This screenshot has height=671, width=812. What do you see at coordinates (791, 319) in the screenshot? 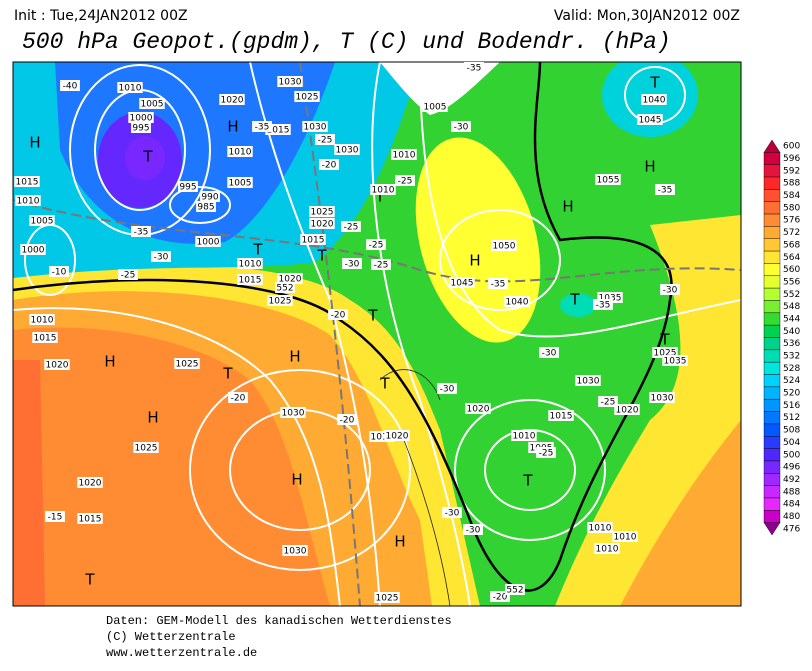
I see `colorbar-label: 544` at bounding box center [791, 319].